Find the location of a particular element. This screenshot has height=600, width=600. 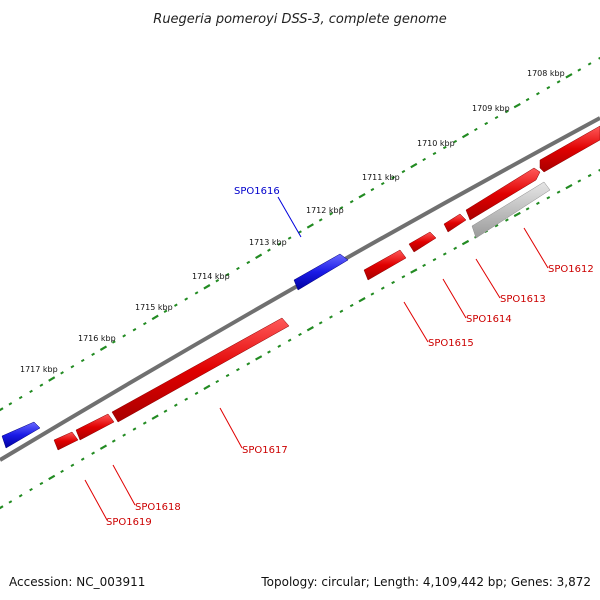

leader-SPO1615 is located at coordinates (416, 322).